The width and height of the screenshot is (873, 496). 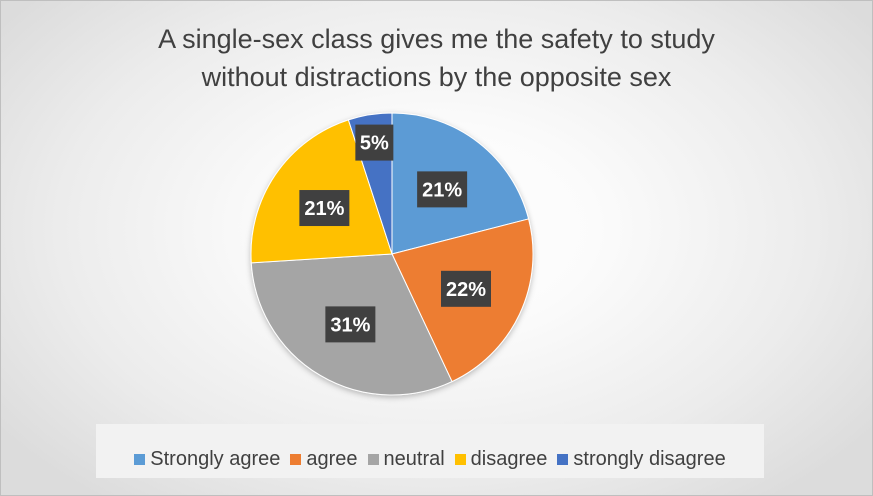 I want to click on data-label-disagree: 21%, so click(x=324, y=208).